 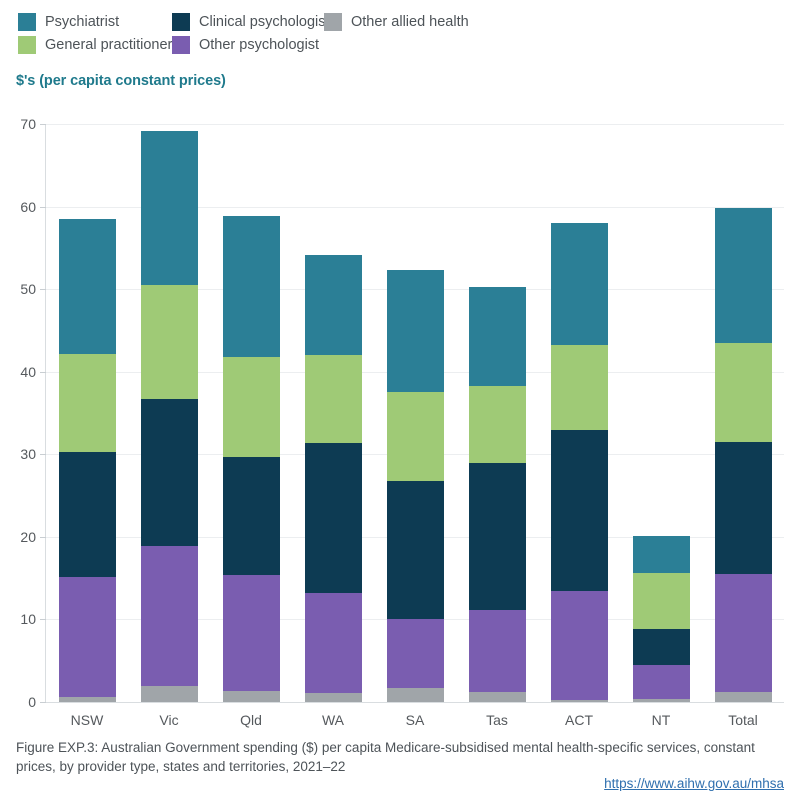 I want to click on legend-item: Other psychologist, so click(x=245, y=45).